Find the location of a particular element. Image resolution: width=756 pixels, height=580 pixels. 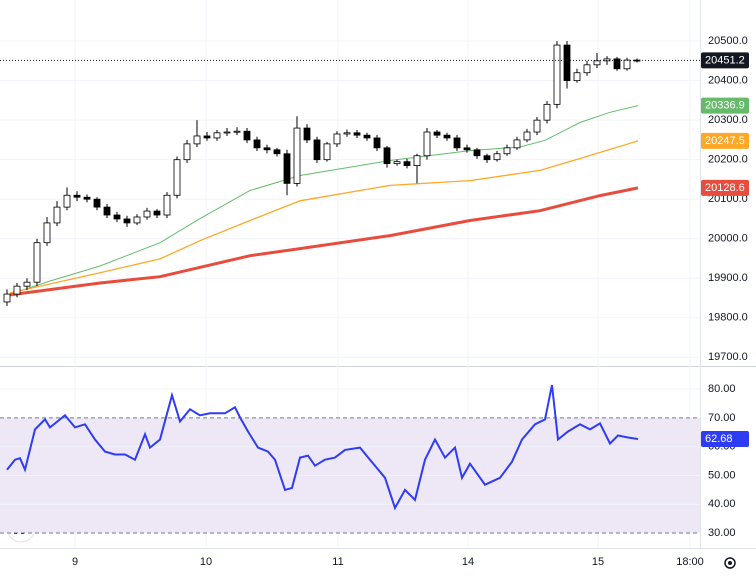

x-tick-label: 18:00 is located at coordinates (690, 562).